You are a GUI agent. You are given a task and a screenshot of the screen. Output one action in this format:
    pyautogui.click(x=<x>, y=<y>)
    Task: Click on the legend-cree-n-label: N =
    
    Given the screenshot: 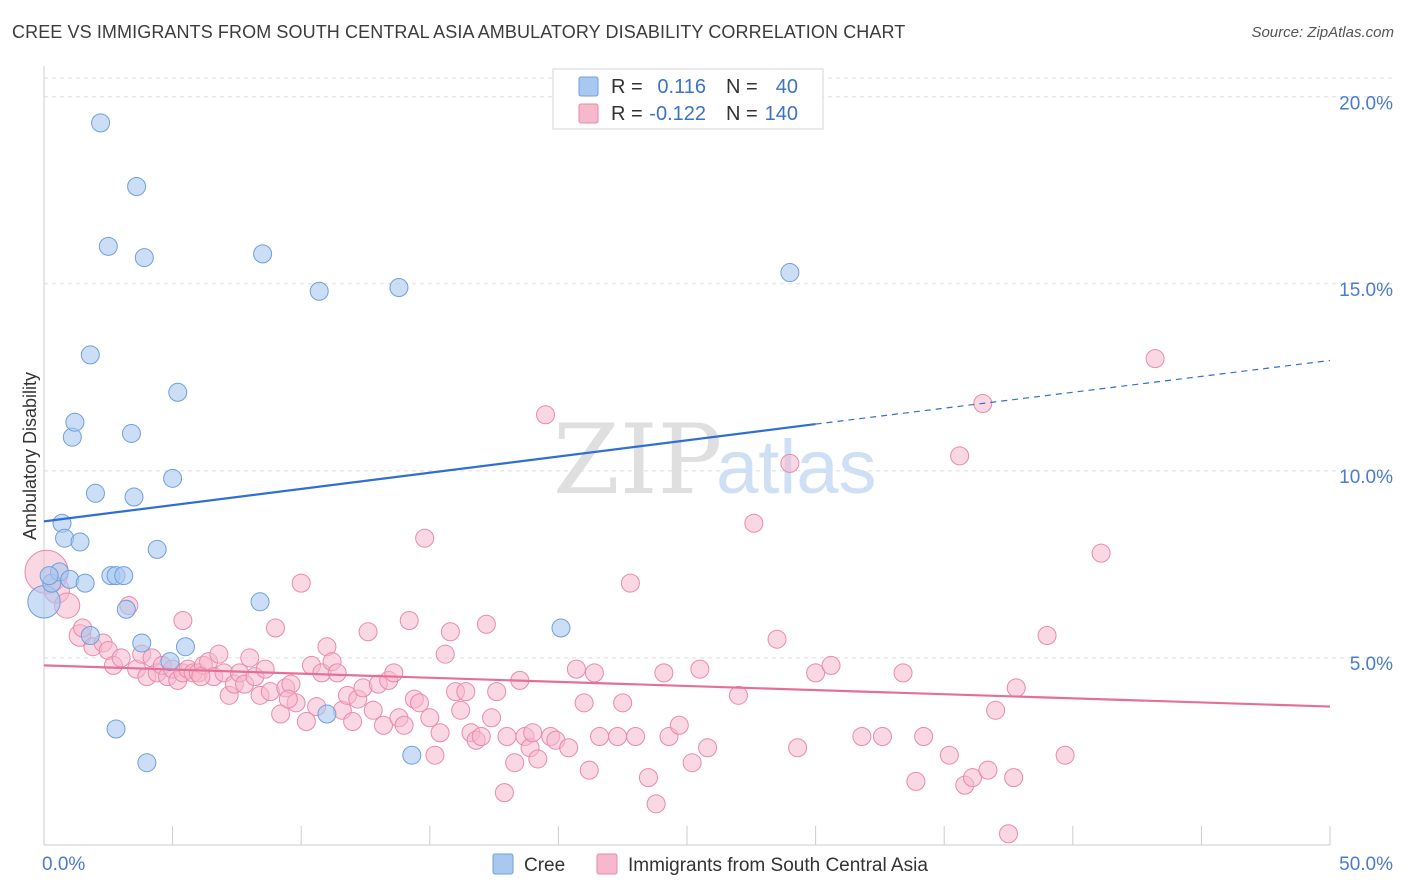 What is the action you would take?
    pyautogui.click(x=742, y=87)
    